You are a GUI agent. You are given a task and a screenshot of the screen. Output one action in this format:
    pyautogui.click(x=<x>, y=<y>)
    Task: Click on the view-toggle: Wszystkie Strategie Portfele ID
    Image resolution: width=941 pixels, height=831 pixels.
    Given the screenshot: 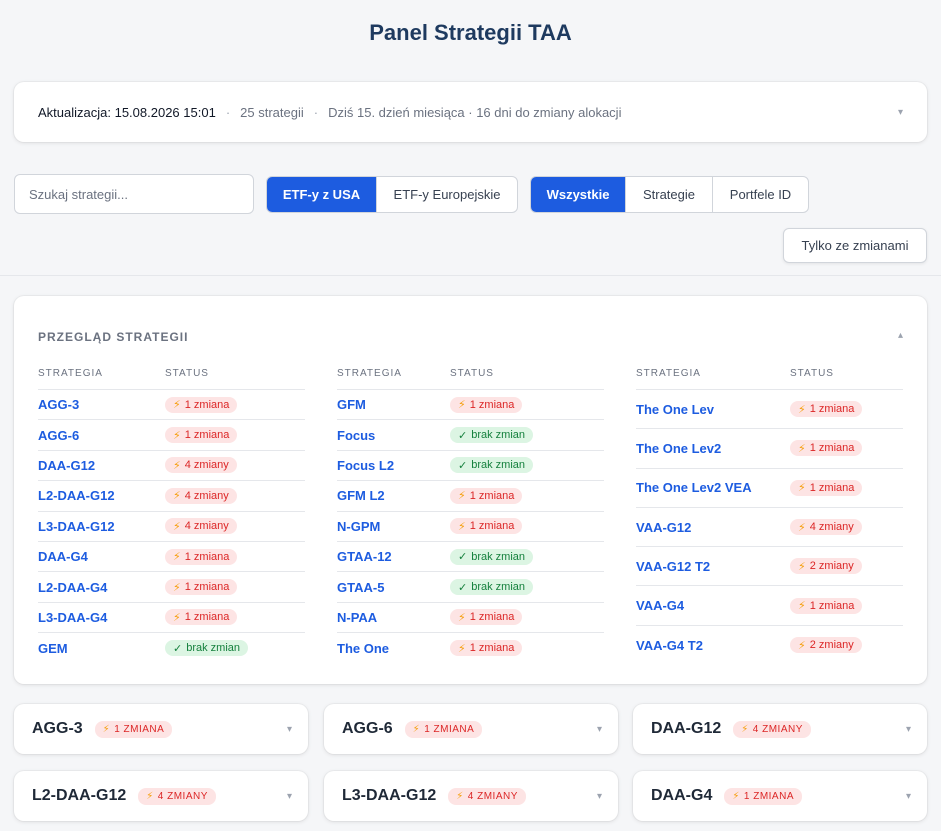 What is the action you would take?
    pyautogui.click(x=669, y=194)
    